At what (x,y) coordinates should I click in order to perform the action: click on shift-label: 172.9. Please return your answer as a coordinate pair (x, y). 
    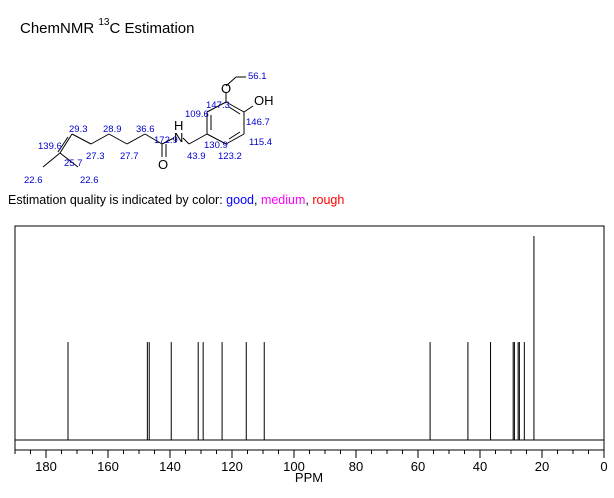
    Looking at the image, I should click on (166, 140).